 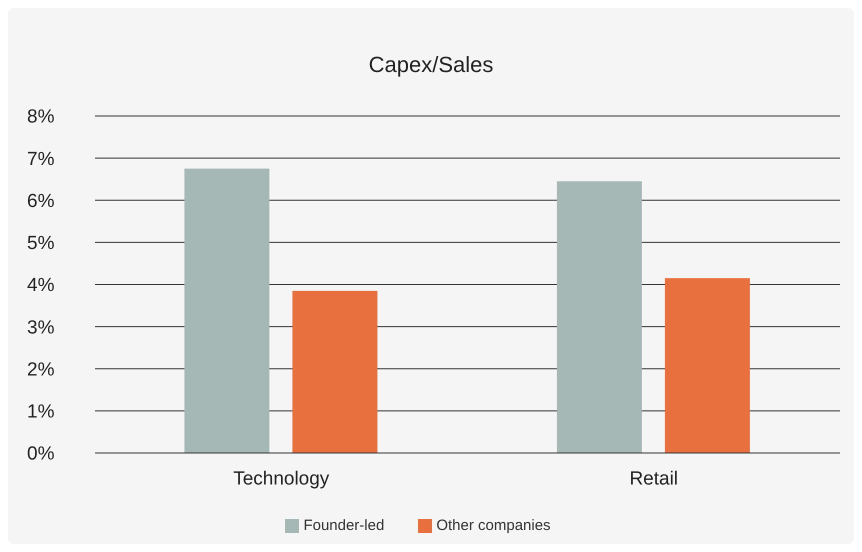 I want to click on y-tick-label: 8%, so click(x=41, y=117).